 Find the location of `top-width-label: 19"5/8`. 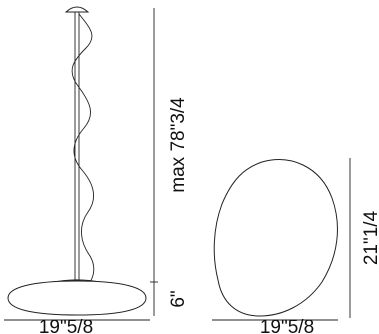

top-width-label: 19"5/8 is located at coordinates (287, 325).